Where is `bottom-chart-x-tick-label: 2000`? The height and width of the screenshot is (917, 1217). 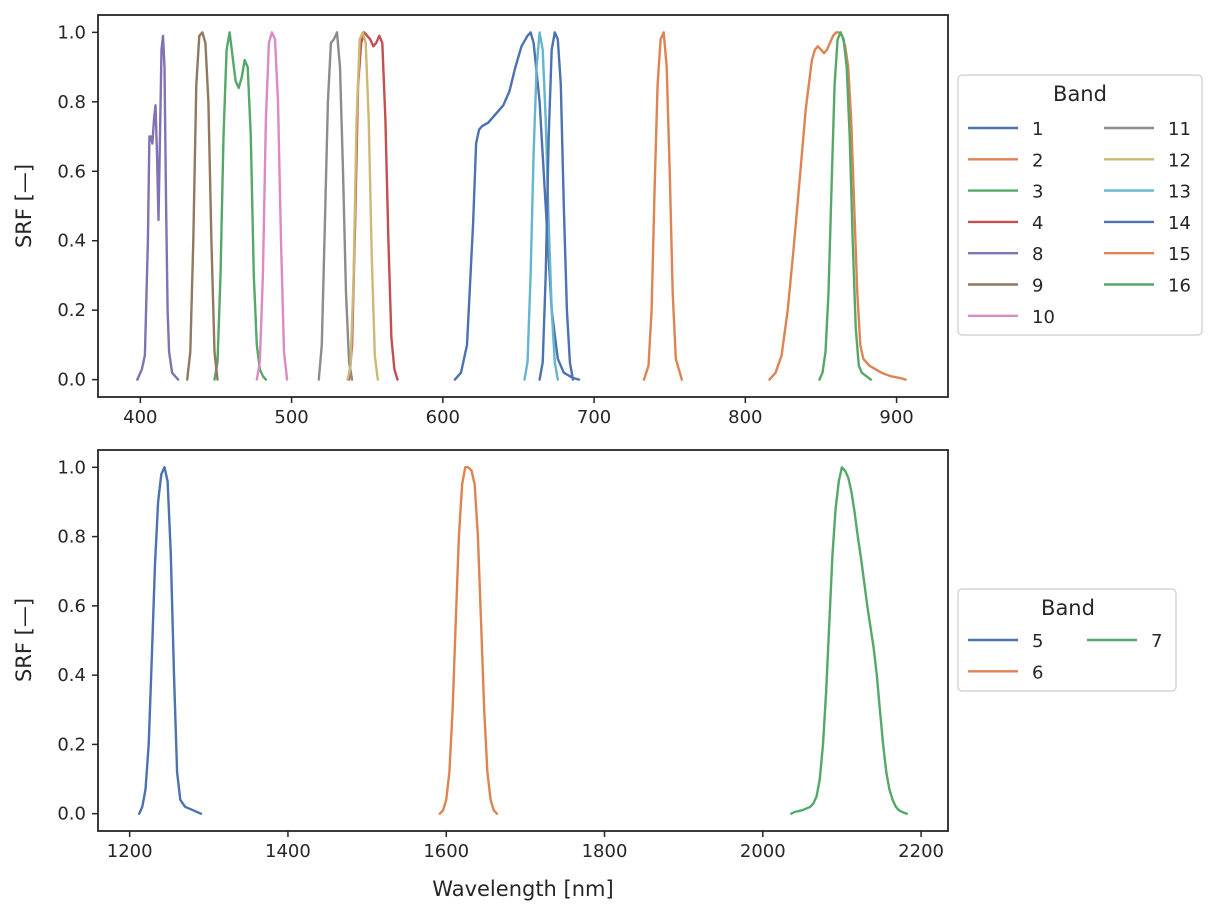 bottom-chart-x-tick-label: 2000 is located at coordinates (763, 851).